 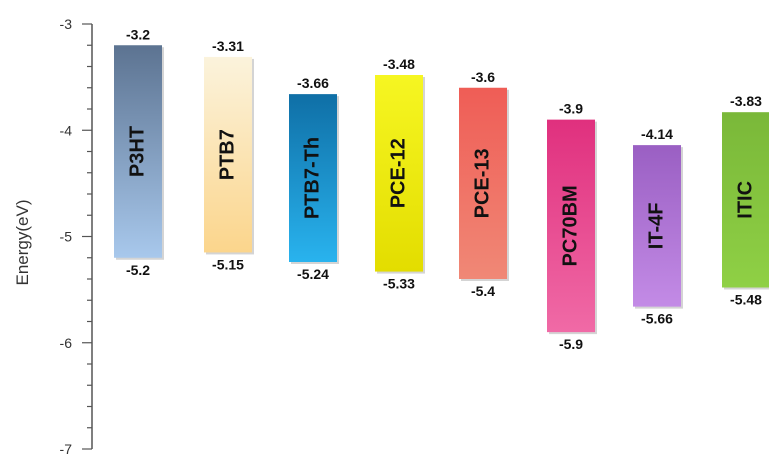 I want to click on bar-label: ITIC, so click(x=745, y=200).